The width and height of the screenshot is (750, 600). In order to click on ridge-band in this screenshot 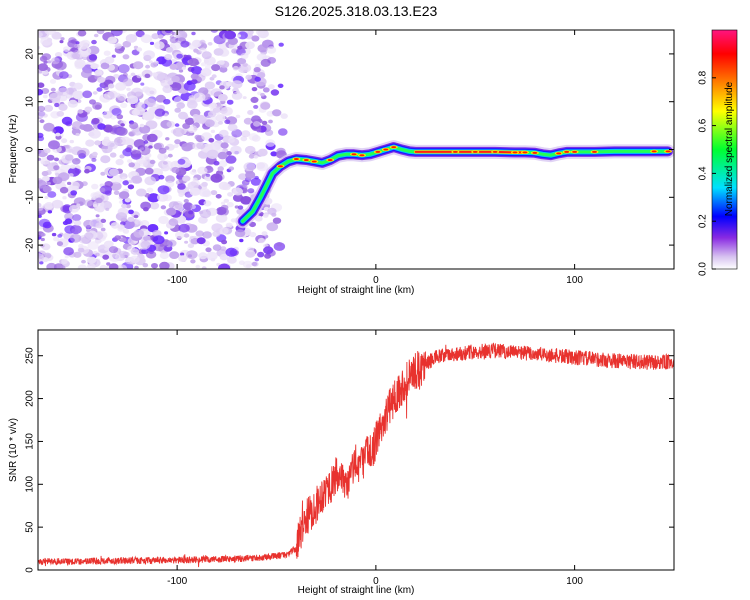, I will do `click(455, 184)`.